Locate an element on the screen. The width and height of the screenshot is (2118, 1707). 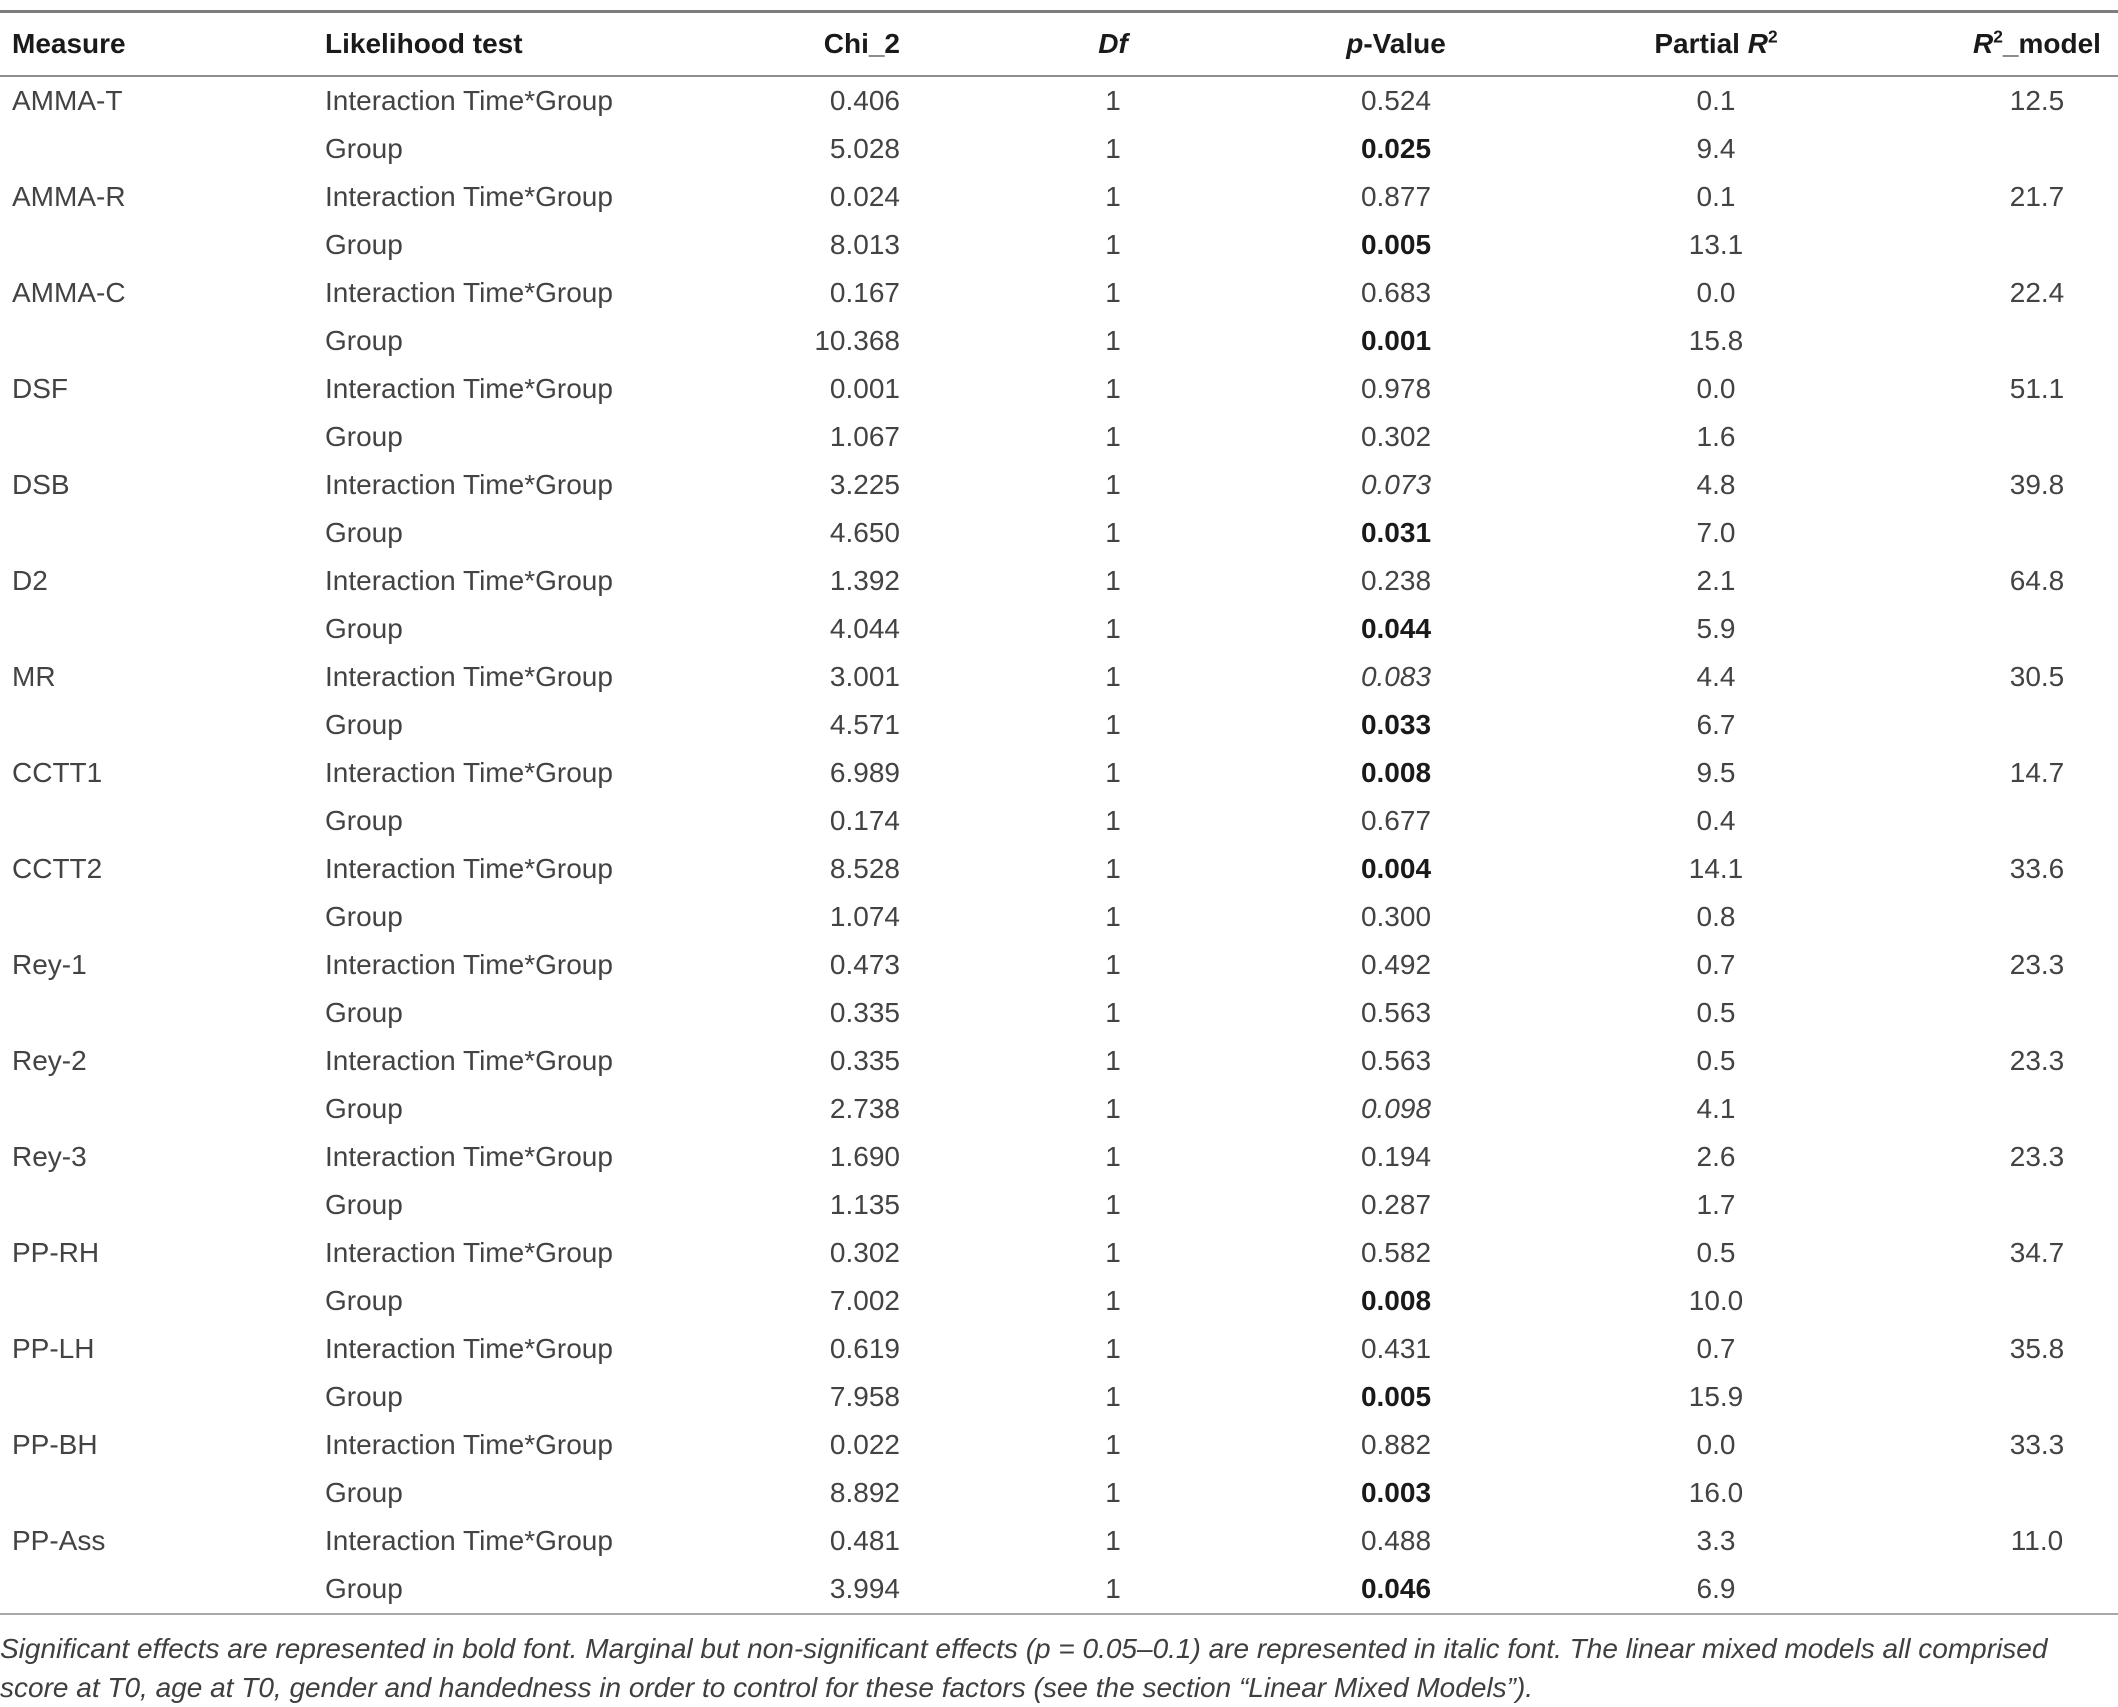
cell-r2-model: 64.8 is located at coordinates (2037, 580).